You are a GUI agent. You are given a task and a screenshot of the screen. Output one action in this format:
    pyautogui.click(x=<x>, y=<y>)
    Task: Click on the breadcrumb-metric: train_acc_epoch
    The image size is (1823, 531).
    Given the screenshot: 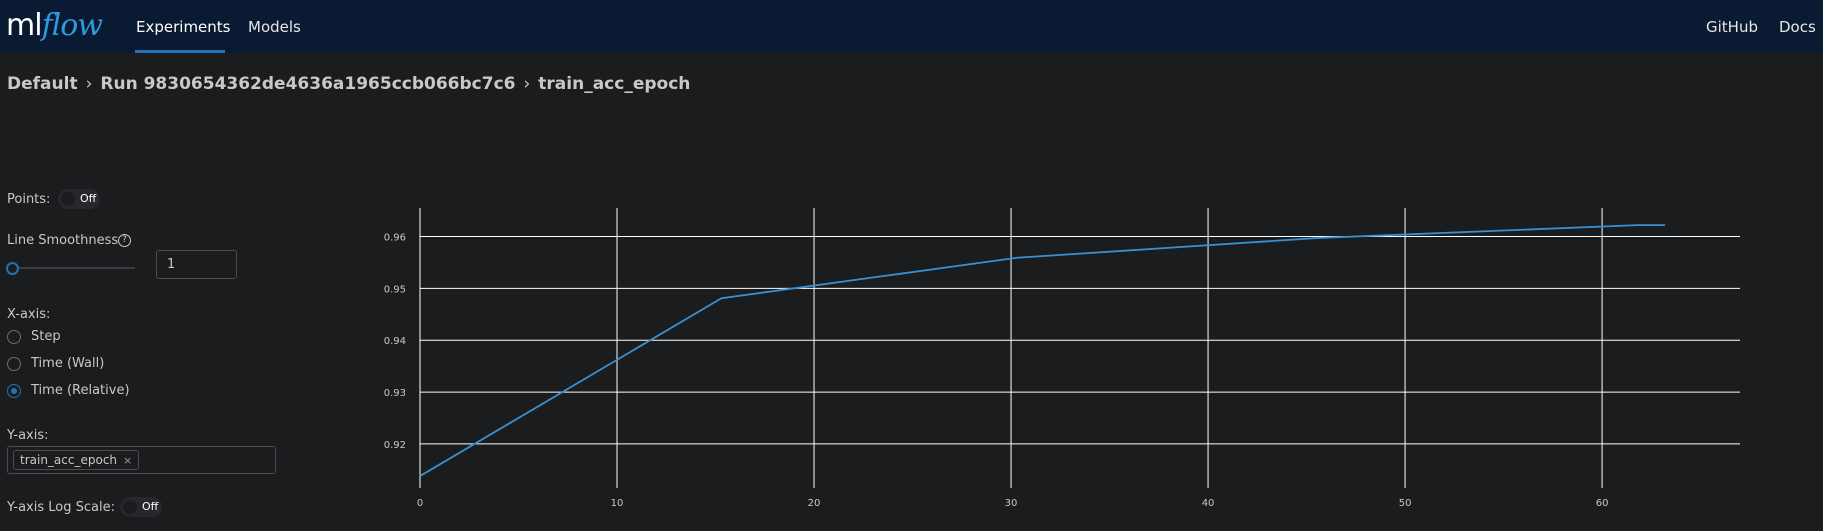 What is the action you would take?
    pyautogui.click(x=614, y=84)
    